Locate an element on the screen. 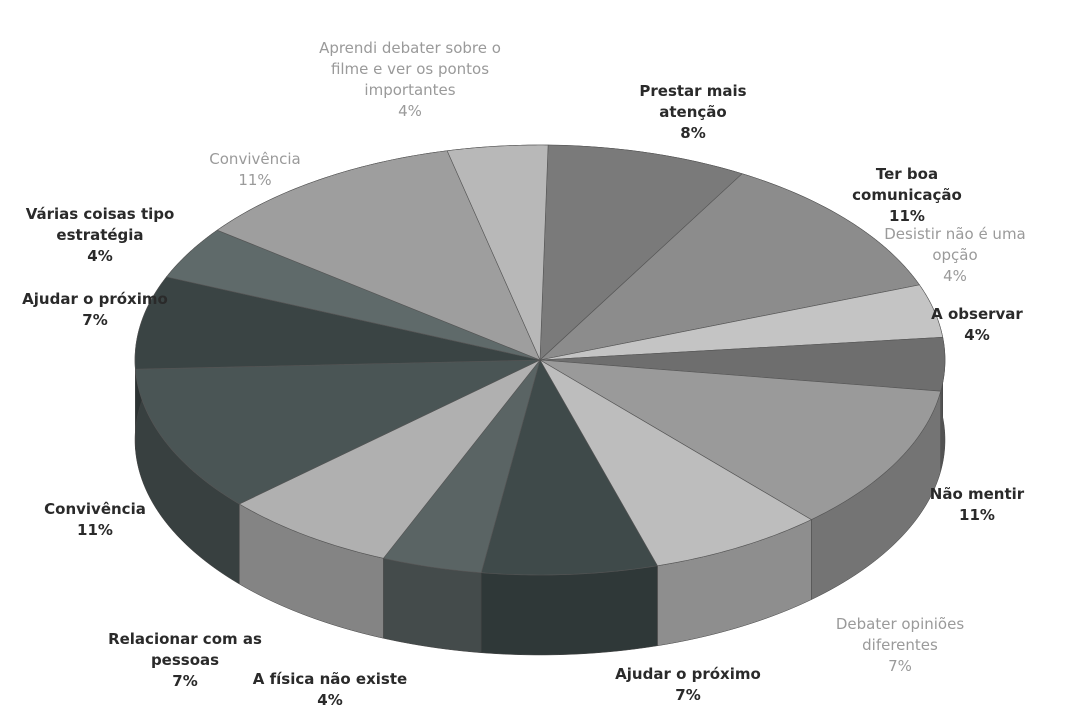 This screenshot has height=713, width=1072. slice-label: A observar 4% is located at coordinates (977, 325).